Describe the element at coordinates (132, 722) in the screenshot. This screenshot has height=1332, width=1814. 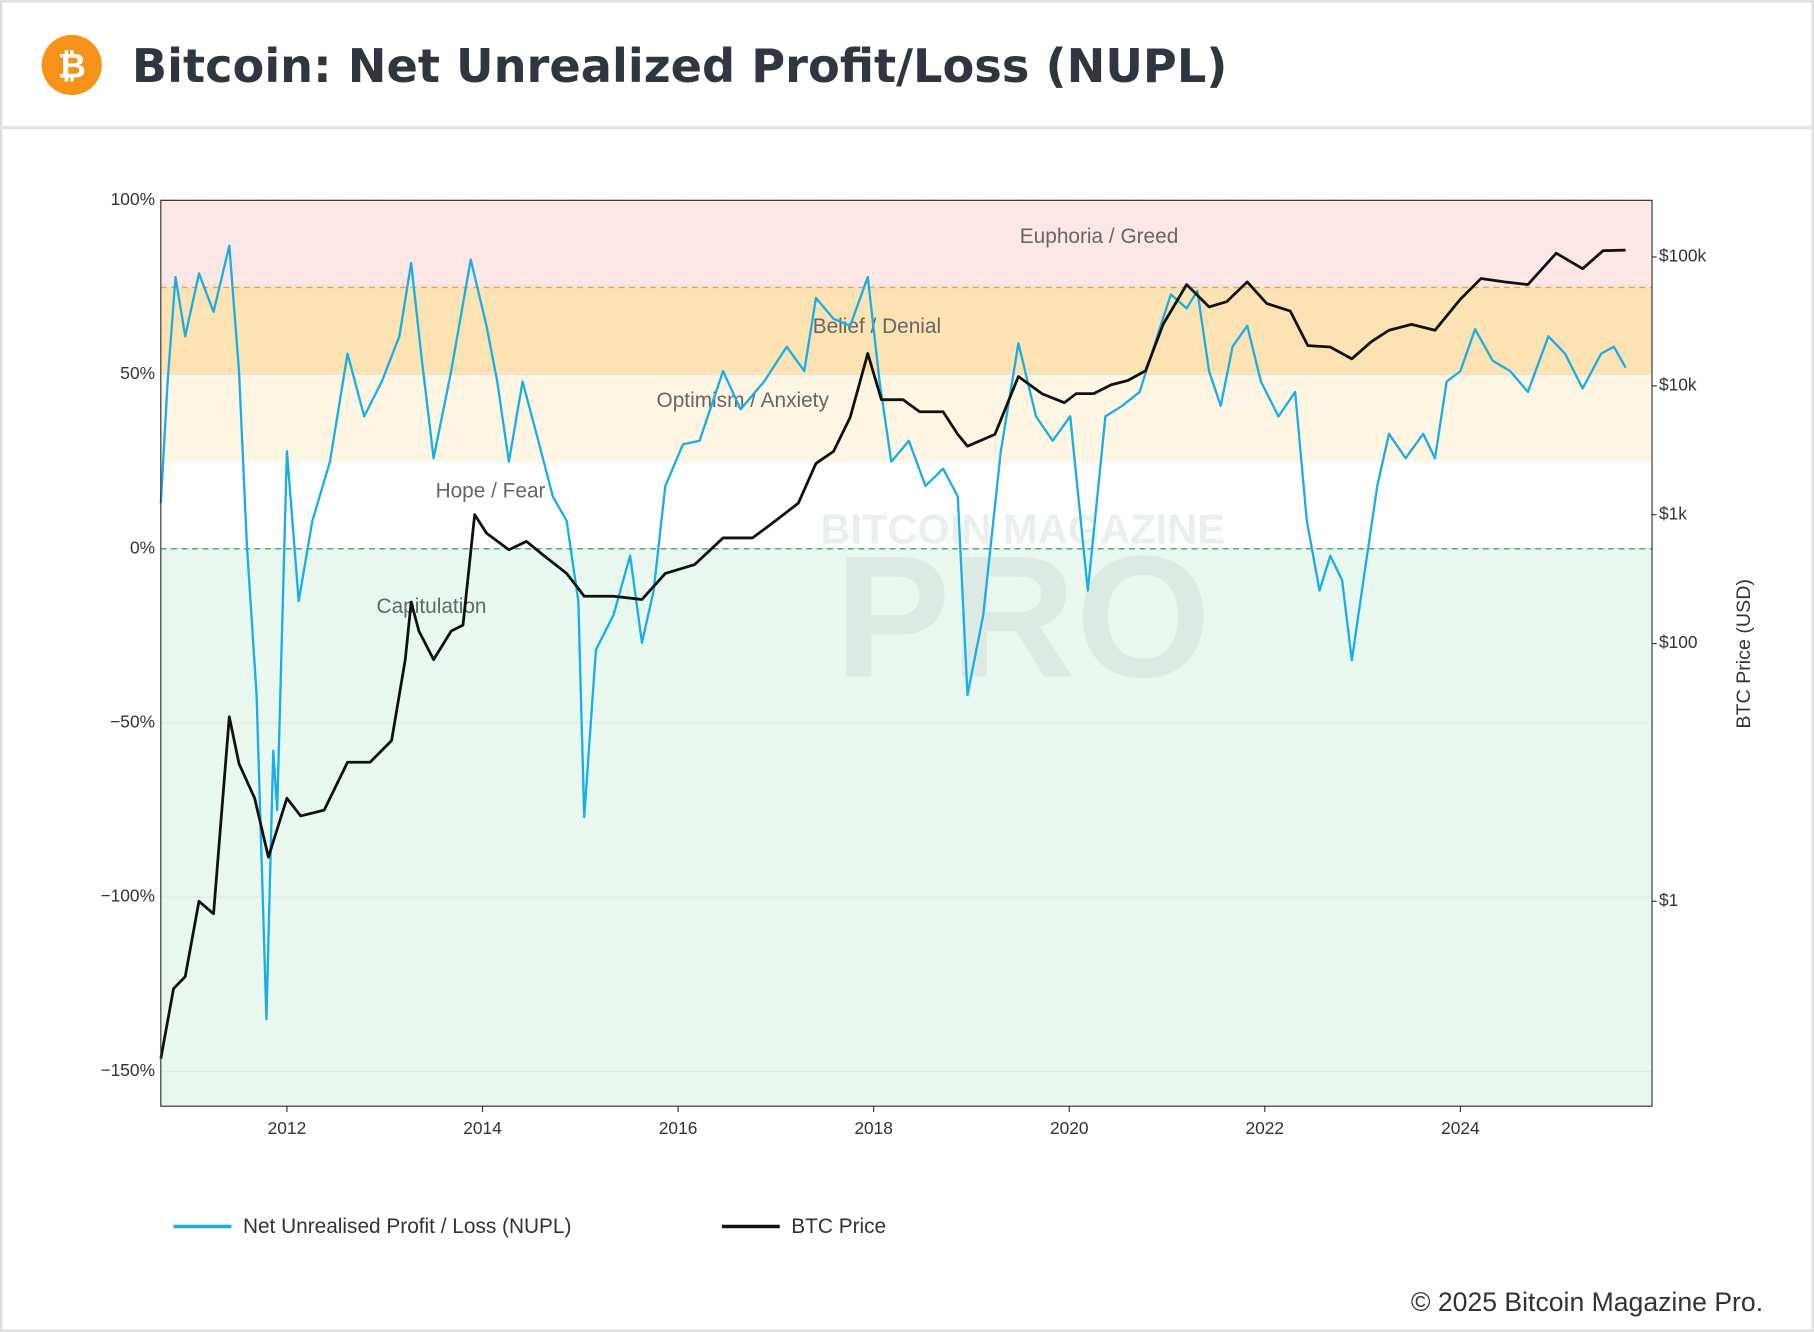
I see `y-tick-label: −50%` at that location.